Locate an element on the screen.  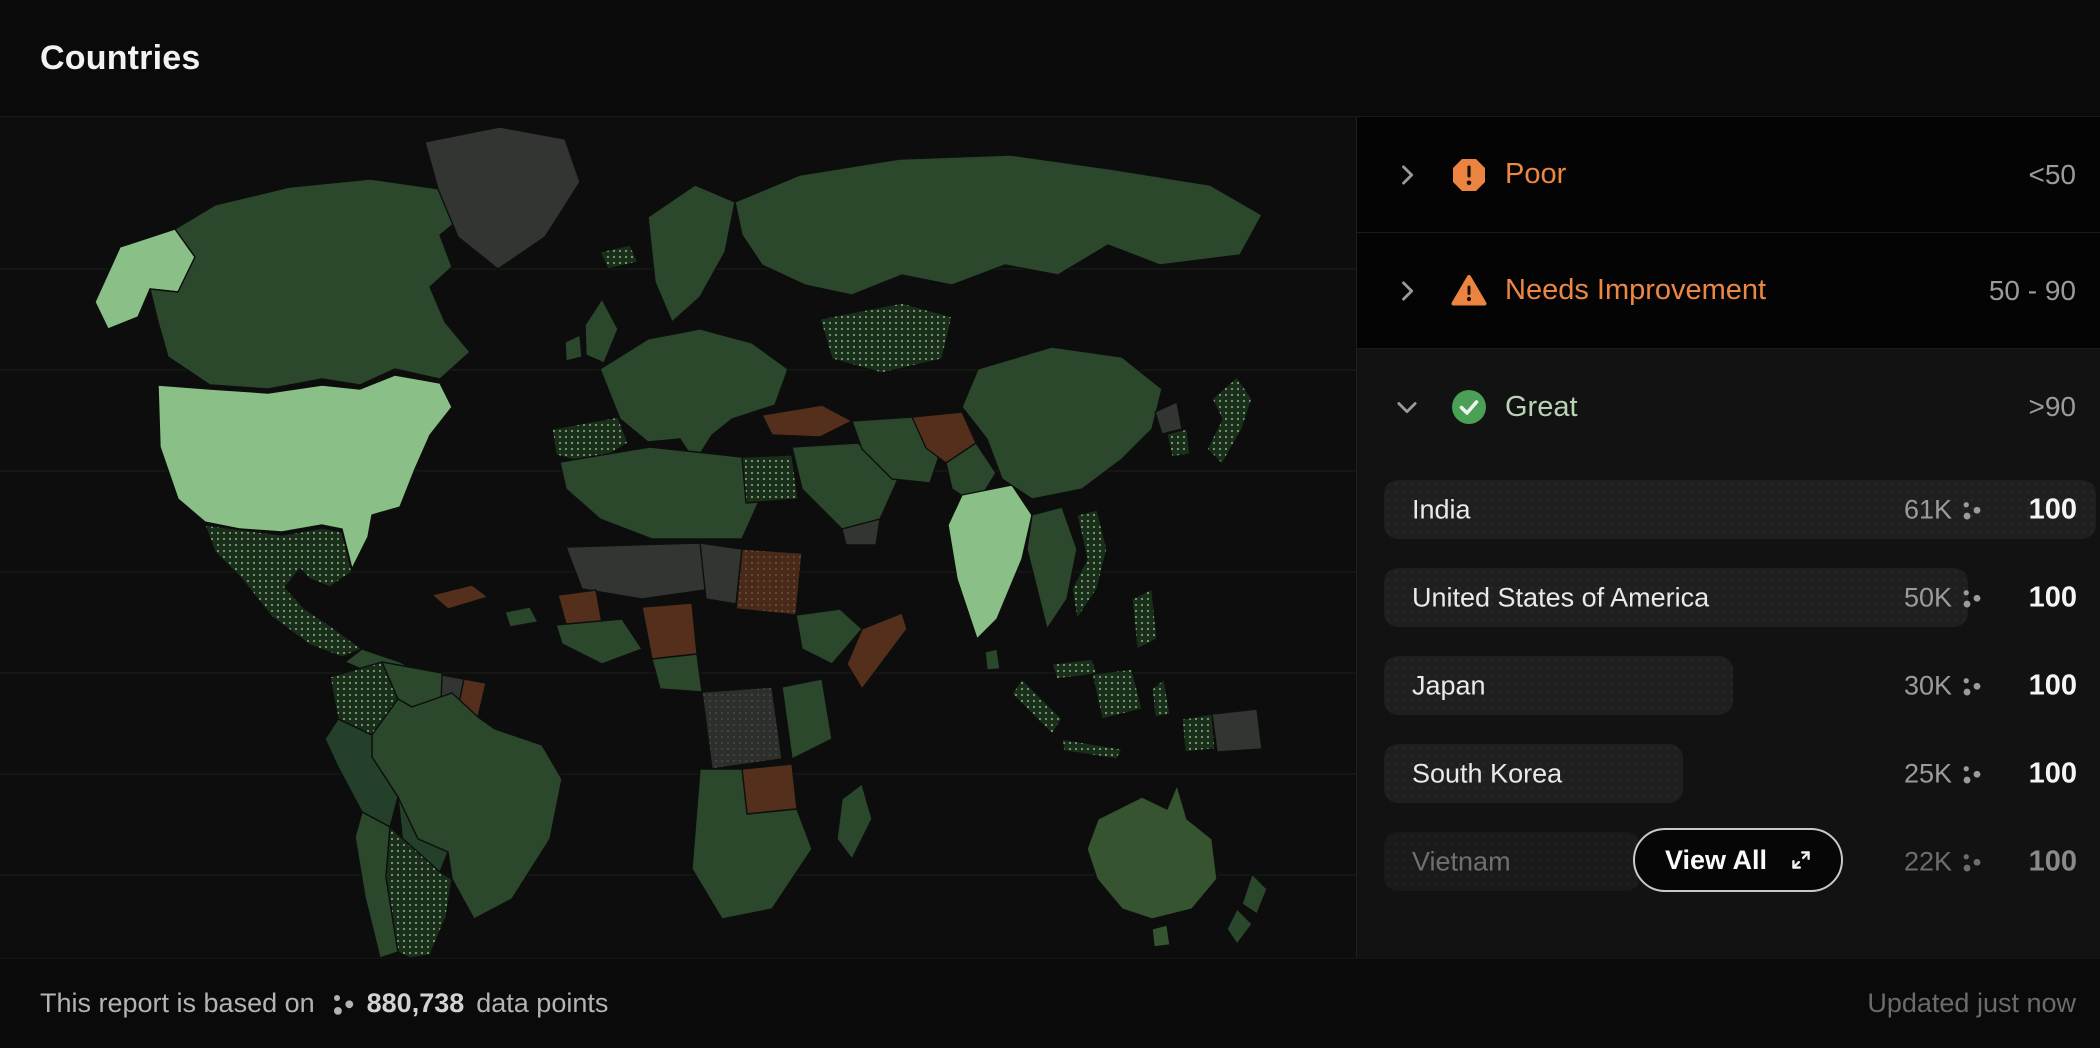
country-name: South Korea is located at coordinates (1487, 773).